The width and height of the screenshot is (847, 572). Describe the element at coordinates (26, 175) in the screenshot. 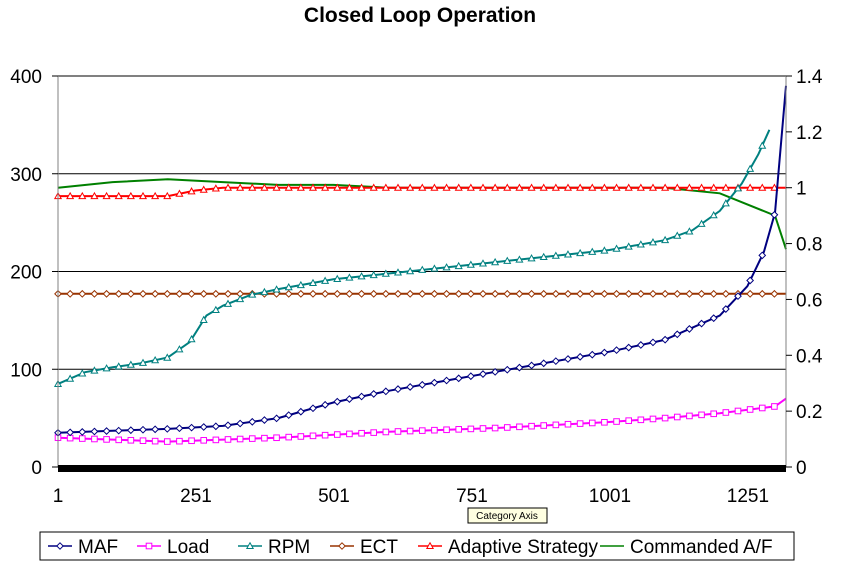

I see `y-left-tick-label: 300` at that location.